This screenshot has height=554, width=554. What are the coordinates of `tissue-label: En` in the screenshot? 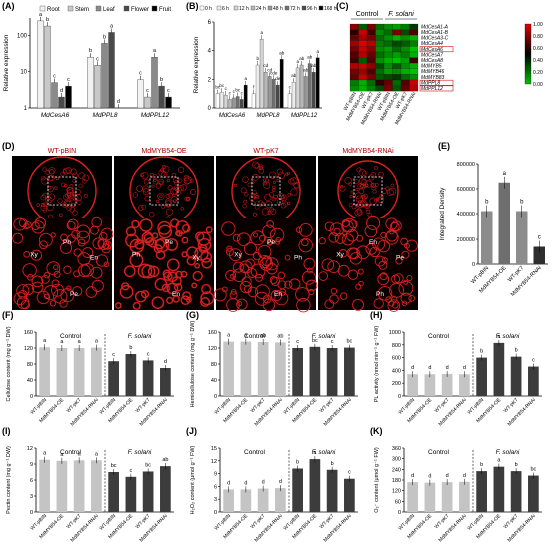 It's located at (278, 294).